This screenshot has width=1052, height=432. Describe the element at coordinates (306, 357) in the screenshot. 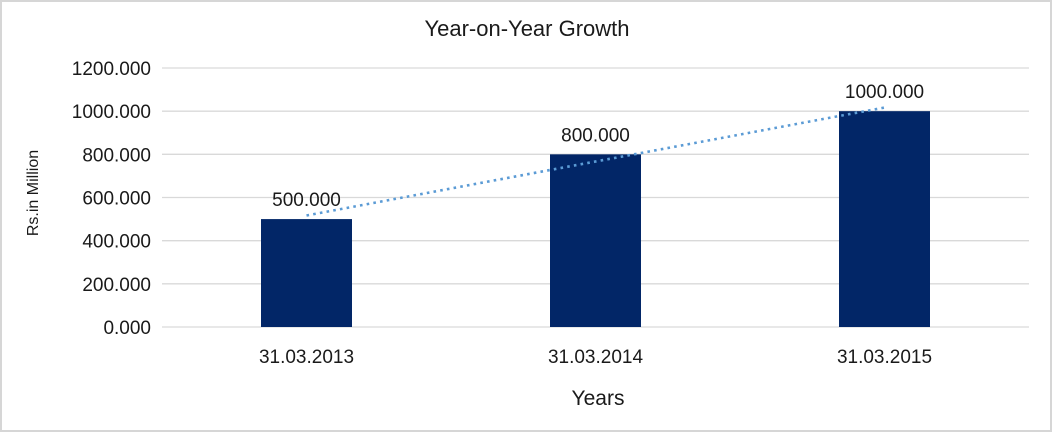

I see `x-tick-label: 31.03.2013` at that location.